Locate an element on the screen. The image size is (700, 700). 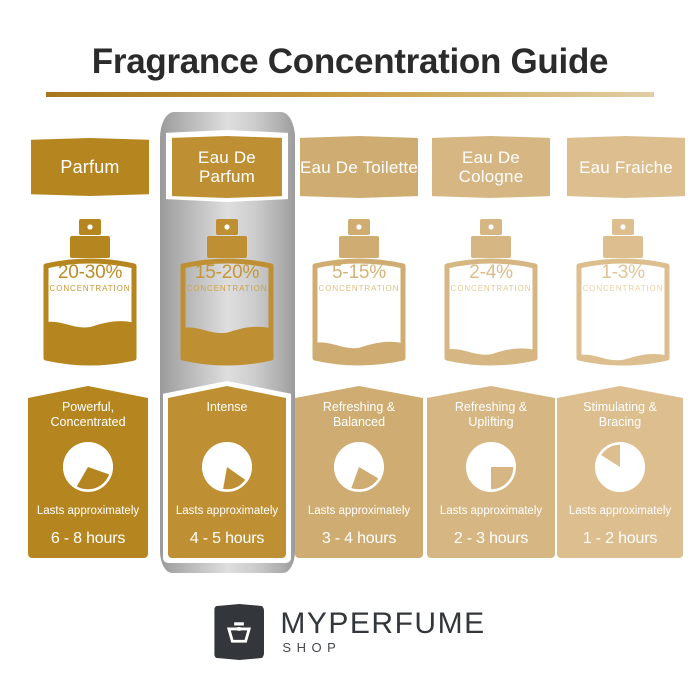
logo-wordmark: MYPERFUME SHOP is located at coordinates (382, 632).